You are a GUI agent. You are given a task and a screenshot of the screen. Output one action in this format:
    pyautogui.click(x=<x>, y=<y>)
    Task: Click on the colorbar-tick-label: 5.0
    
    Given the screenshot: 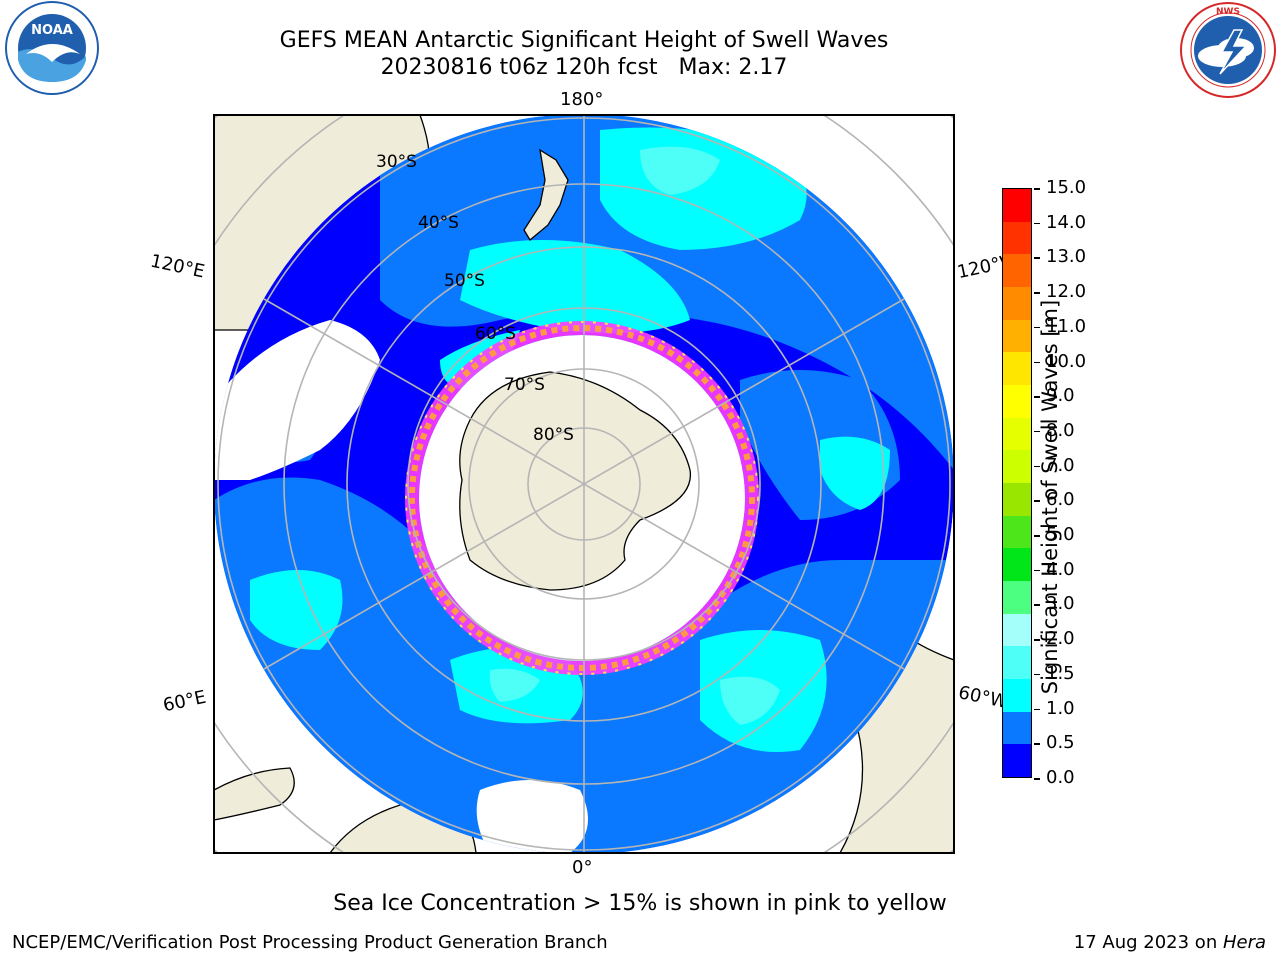 What is the action you would take?
    pyautogui.click(x=1060, y=535)
    